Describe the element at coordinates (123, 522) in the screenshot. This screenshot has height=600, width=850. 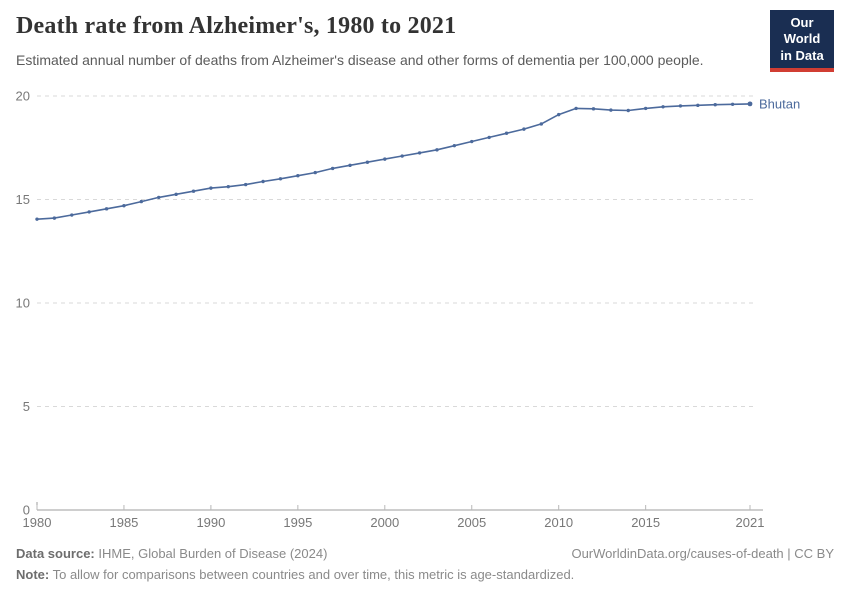
I see `x-tick-label-1985: 1985` at that location.